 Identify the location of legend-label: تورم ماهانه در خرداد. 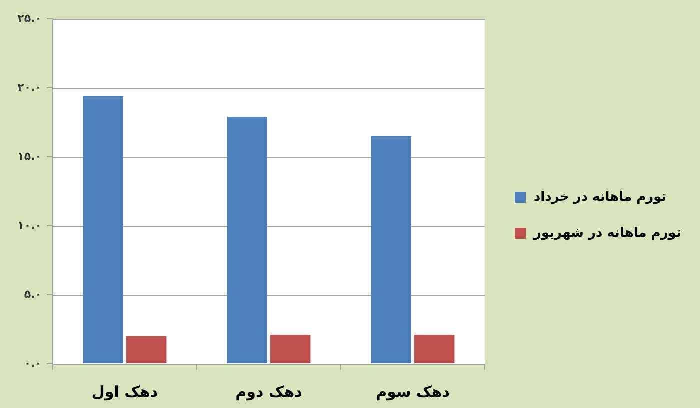
(600, 197).